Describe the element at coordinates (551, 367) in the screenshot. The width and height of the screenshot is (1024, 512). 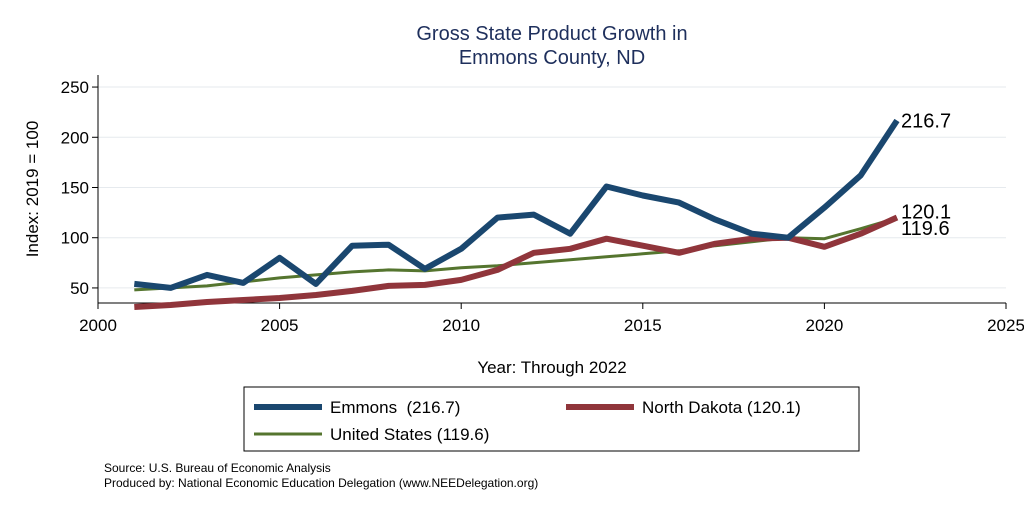
I see `x-axis-label: Year: Through 2022` at that location.